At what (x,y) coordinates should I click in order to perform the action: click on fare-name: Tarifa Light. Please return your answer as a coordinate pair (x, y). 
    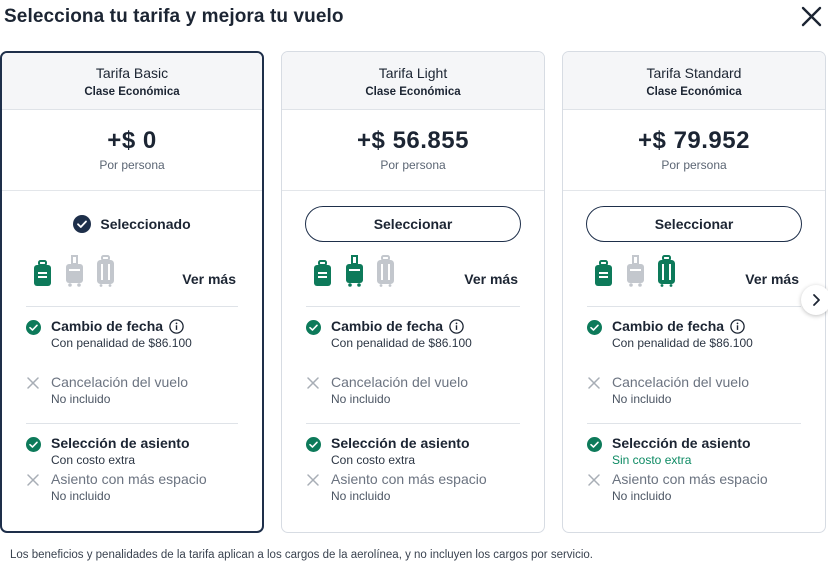
    Looking at the image, I should click on (413, 73).